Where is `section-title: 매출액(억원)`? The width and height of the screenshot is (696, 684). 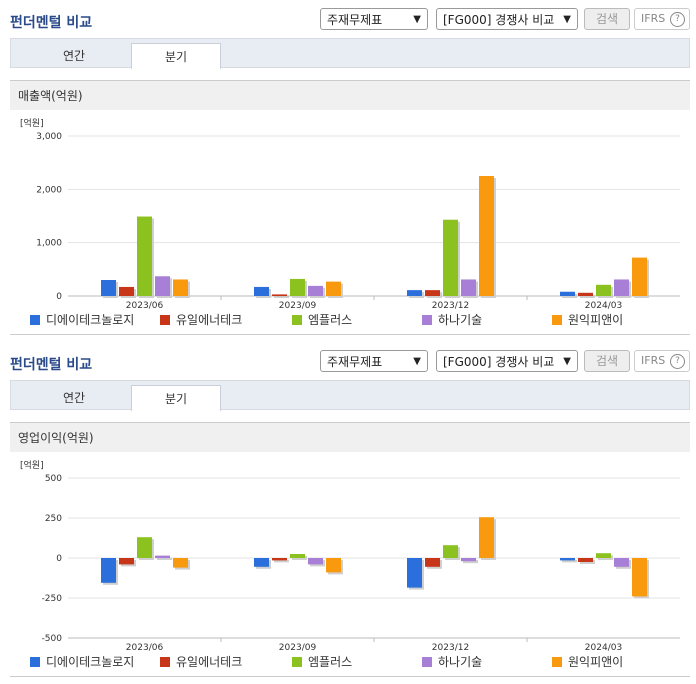
section-title: 매출액(억원) is located at coordinates (350, 95).